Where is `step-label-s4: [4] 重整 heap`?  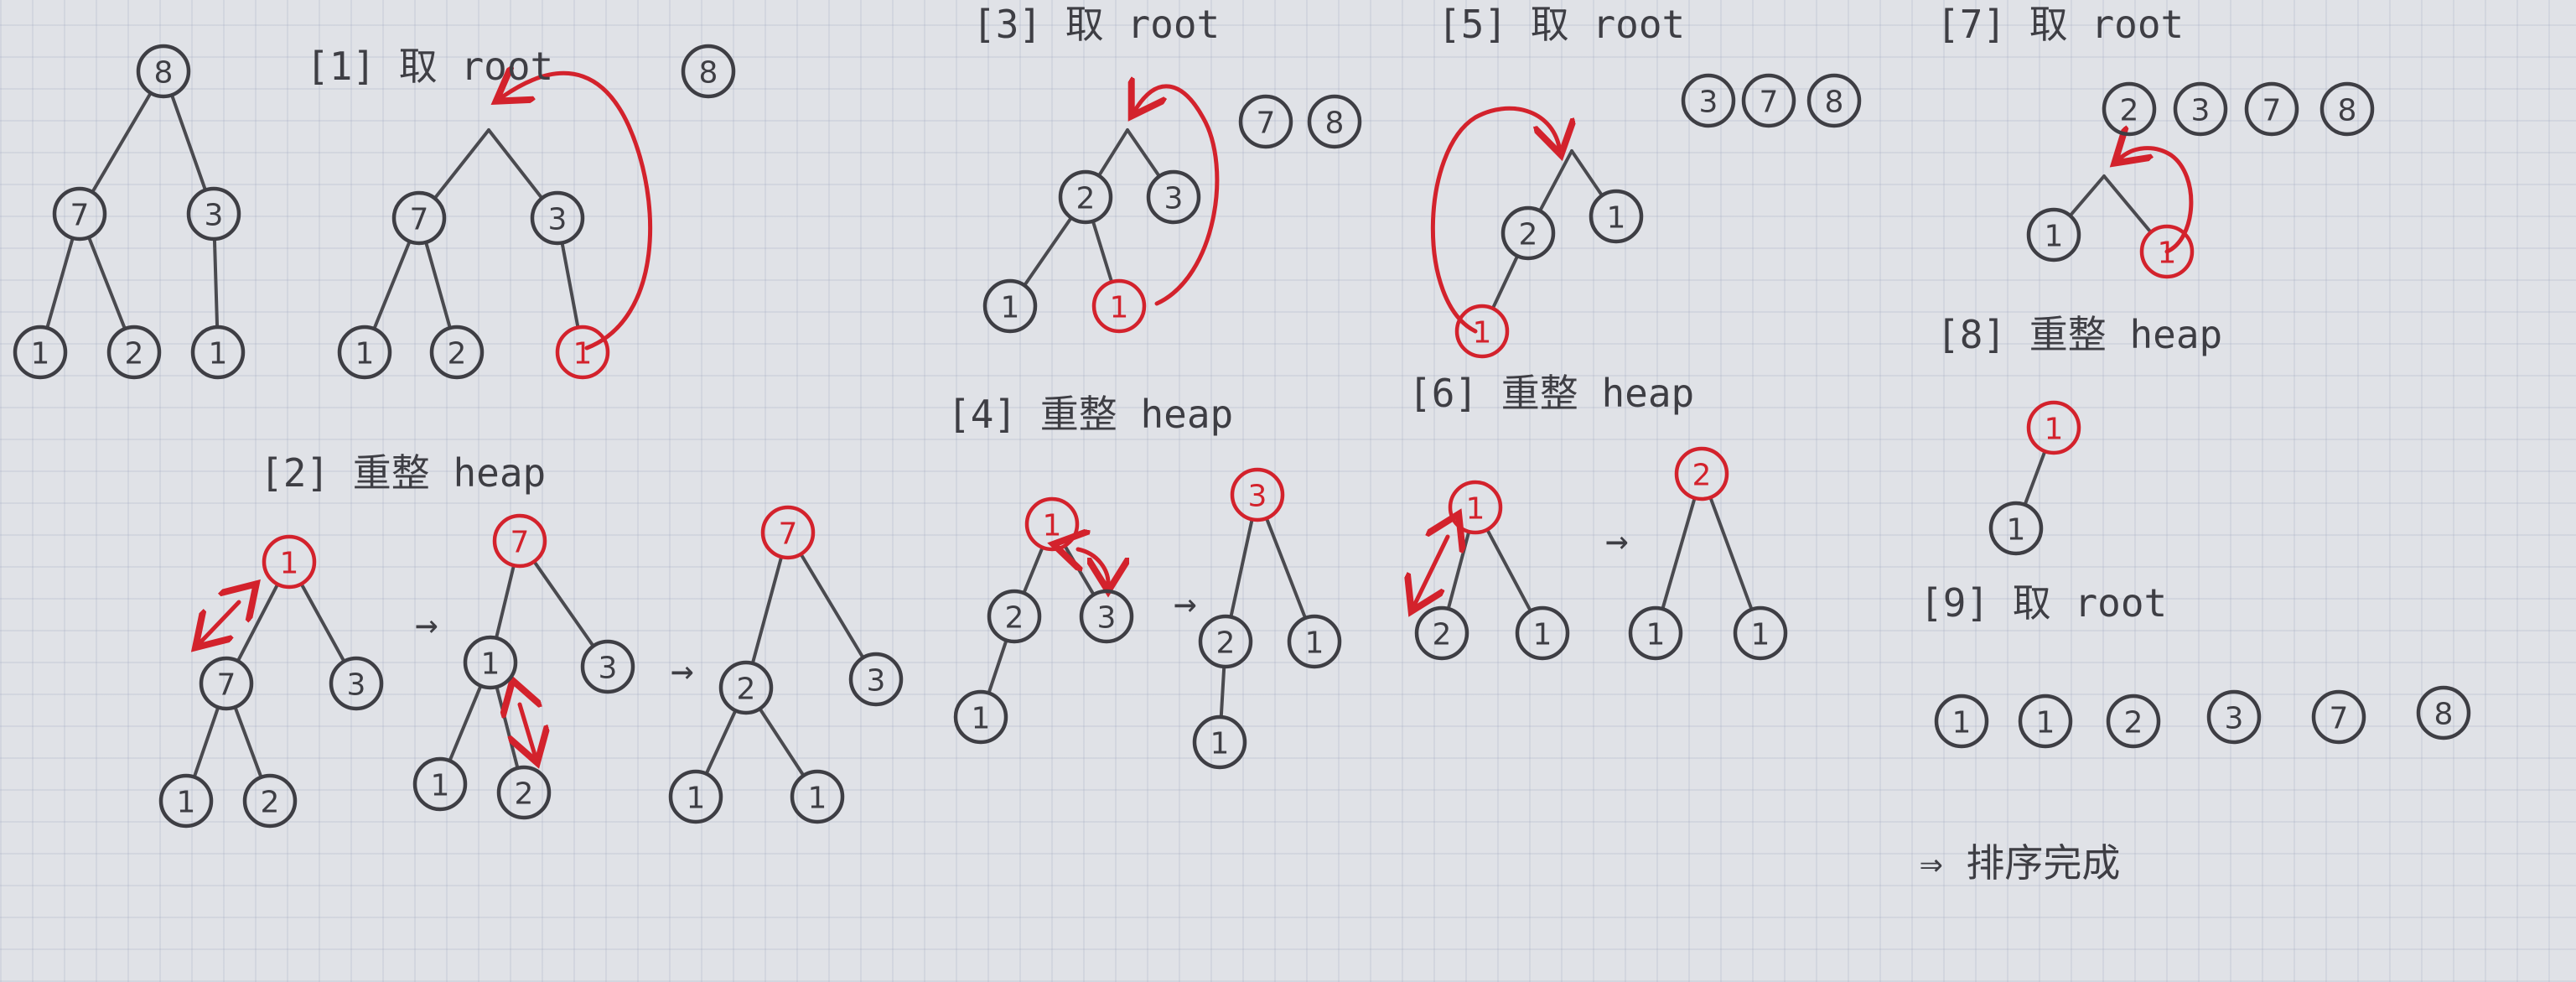 step-label-s4: [4] 重整 heap is located at coordinates (1090, 414).